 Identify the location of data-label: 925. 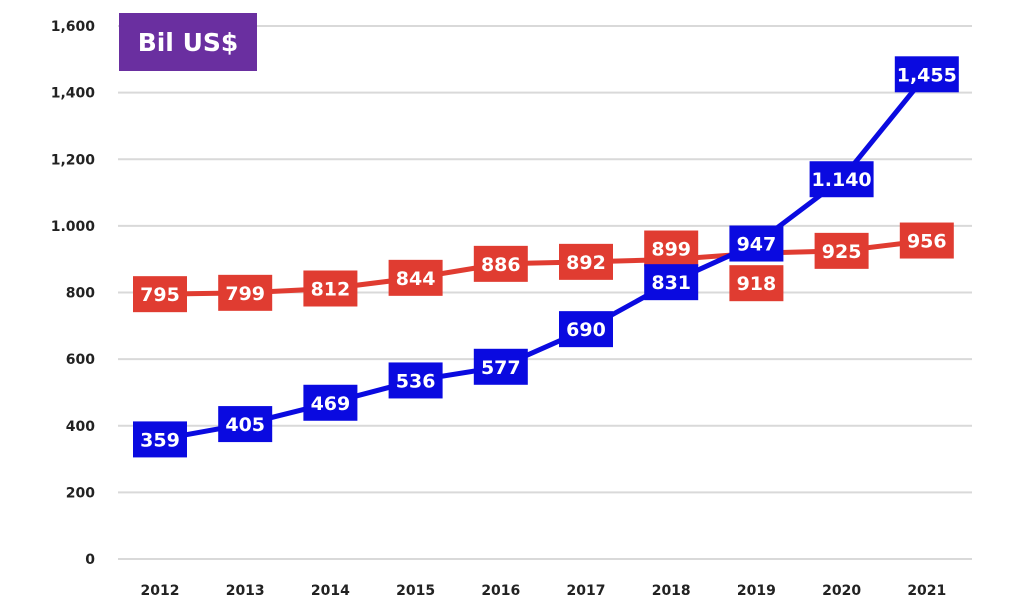
(842, 252).